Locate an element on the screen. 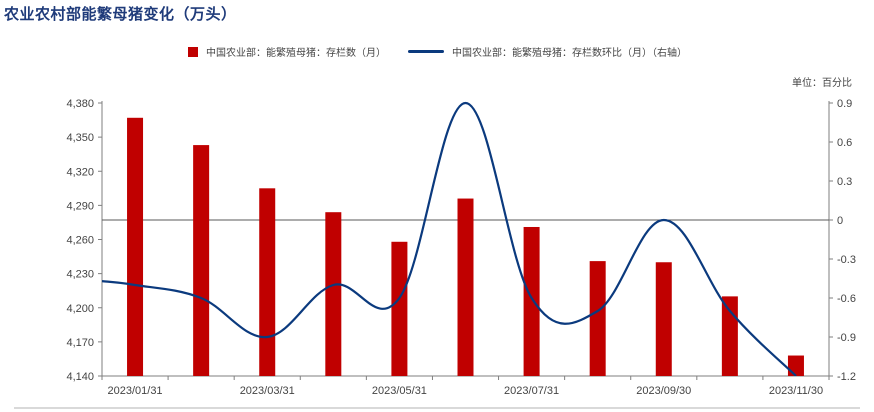 This screenshot has height=412, width=874. left-axis-tick-label: 4,260 is located at coordinates (80, 241).